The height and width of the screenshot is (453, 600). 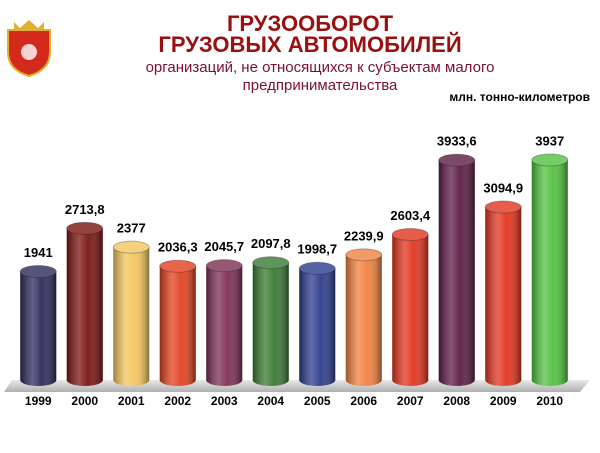 I want to click on unit-label: млн. тонно-километров, so click(x=519, y=97).